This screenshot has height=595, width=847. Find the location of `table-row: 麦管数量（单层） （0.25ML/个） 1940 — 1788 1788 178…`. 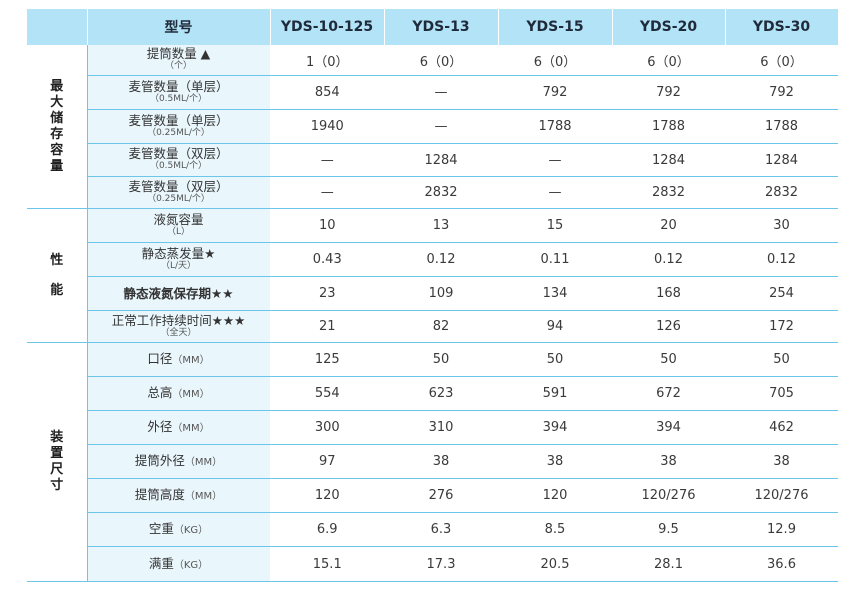

table-row: 麦管数量（单层） （0.25ML/个） 1940 — 1788 1788 178… is located at coordinates (432, 126).